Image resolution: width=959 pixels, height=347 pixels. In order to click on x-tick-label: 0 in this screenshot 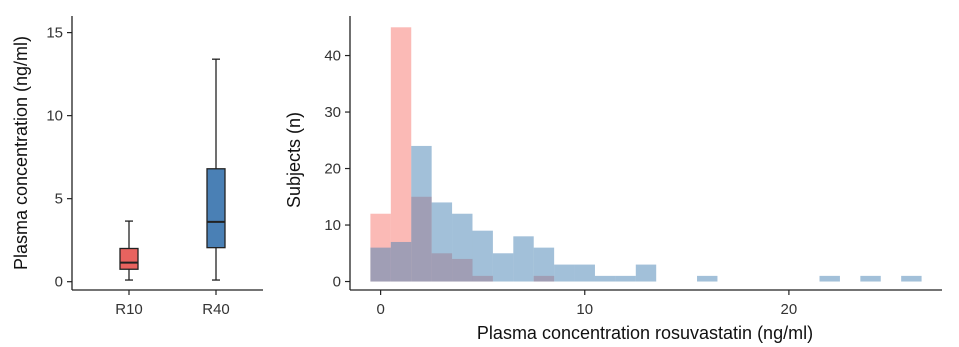, I will do `click(380, 309)`.